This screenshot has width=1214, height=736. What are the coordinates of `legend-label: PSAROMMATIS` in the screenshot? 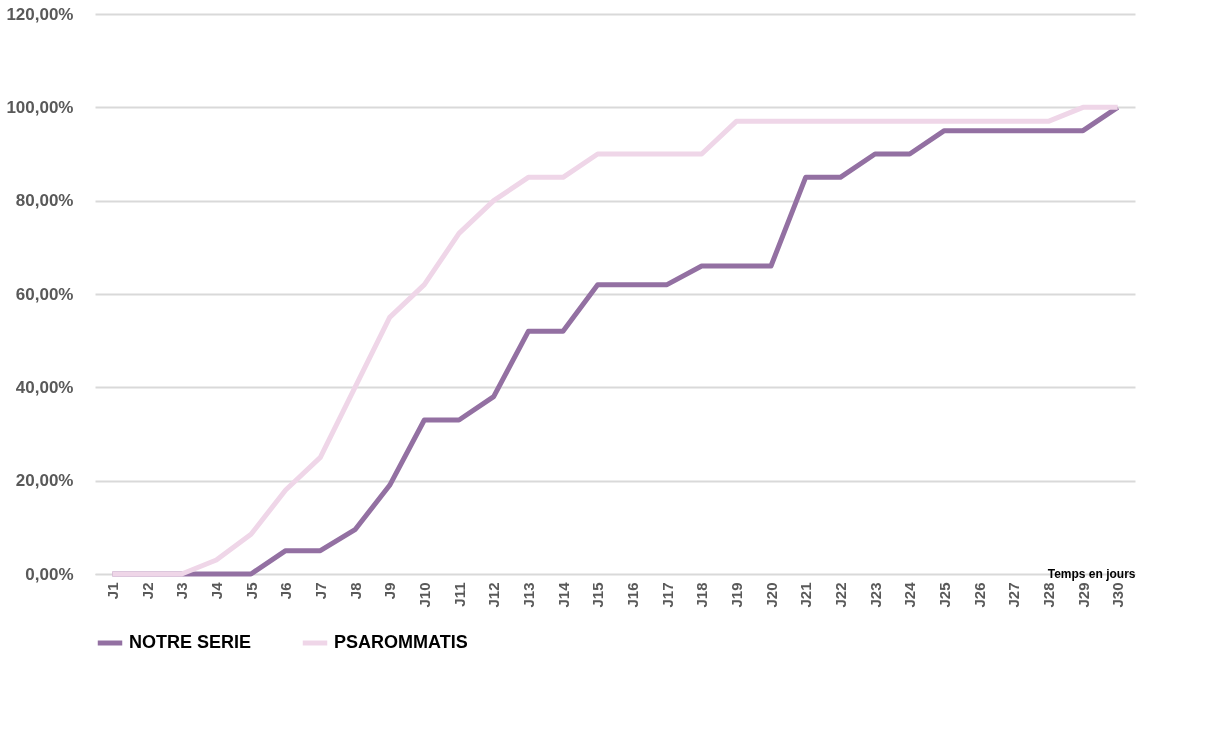 It's located at (401, 642).